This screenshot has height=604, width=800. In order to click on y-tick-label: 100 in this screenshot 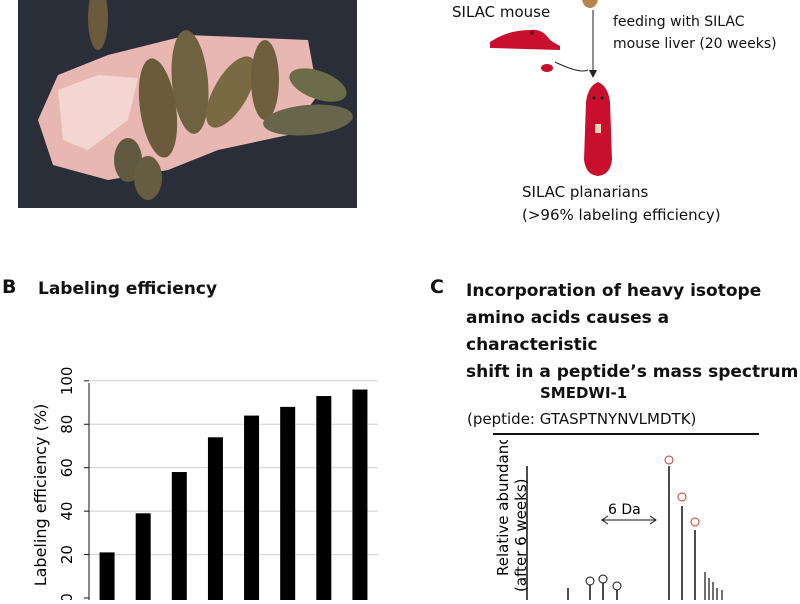, I will do `click(67, 381)`.